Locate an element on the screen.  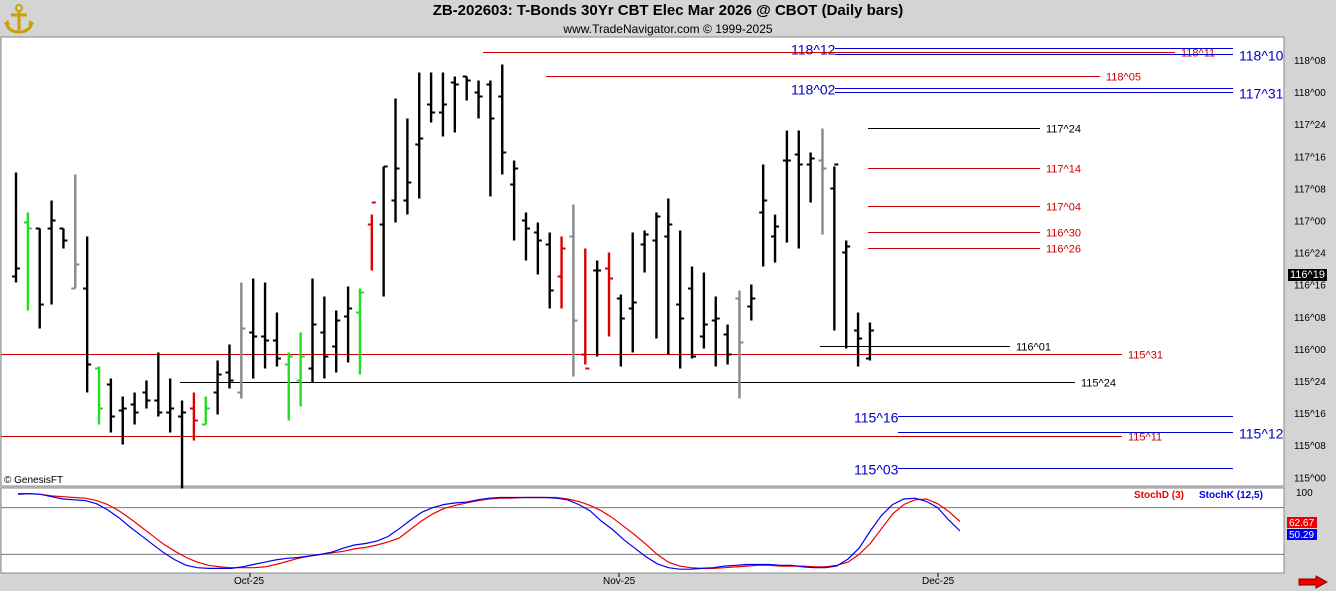
date-tick-label: Nov-25 is located at coordinates (619, 581).